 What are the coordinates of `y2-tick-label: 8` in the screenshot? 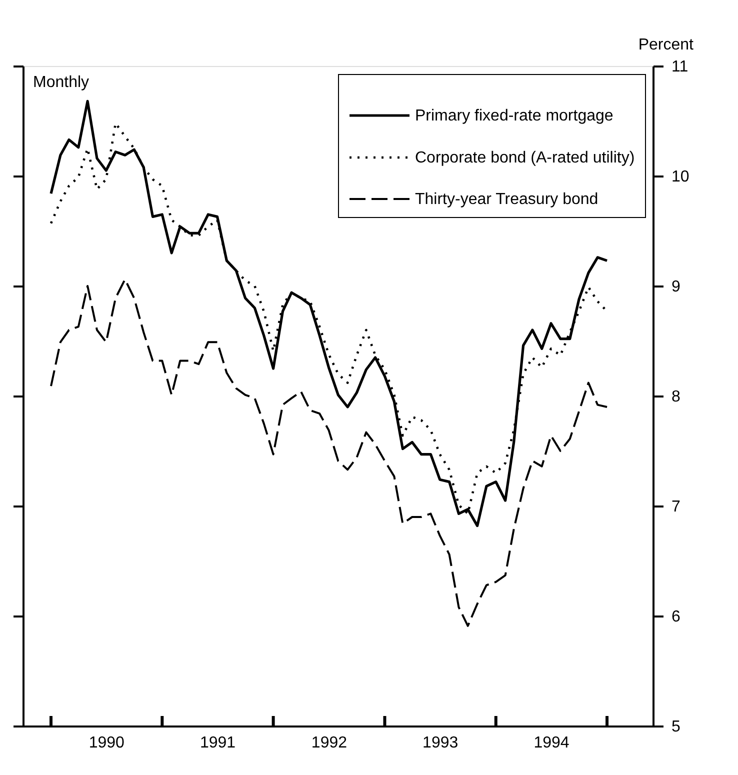 It's located at (676, 397).